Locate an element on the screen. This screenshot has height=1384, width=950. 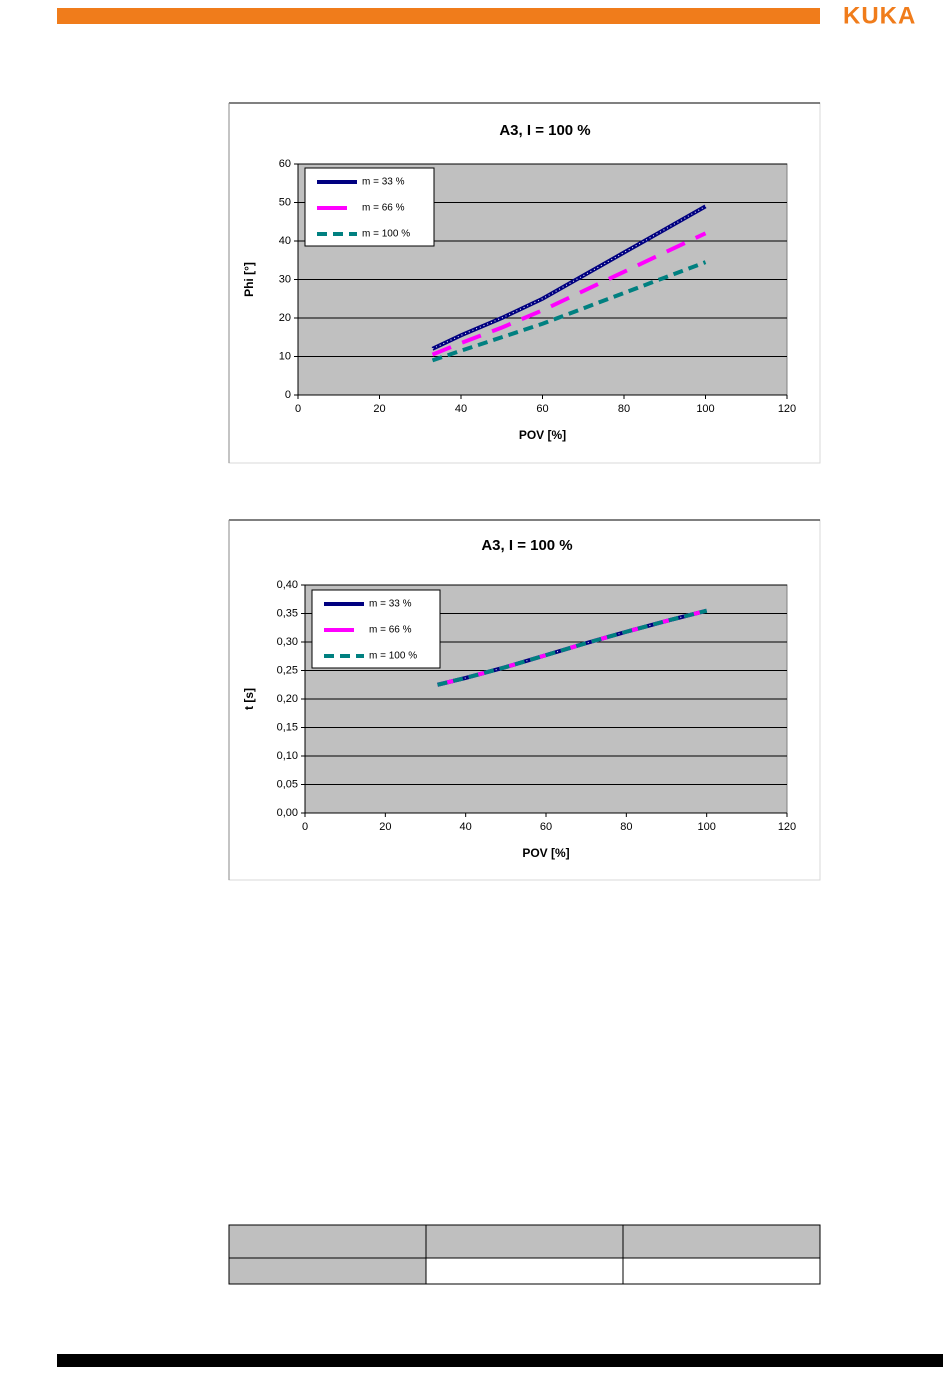
y-tick-label: 0 is located at coordinates (288, 395).